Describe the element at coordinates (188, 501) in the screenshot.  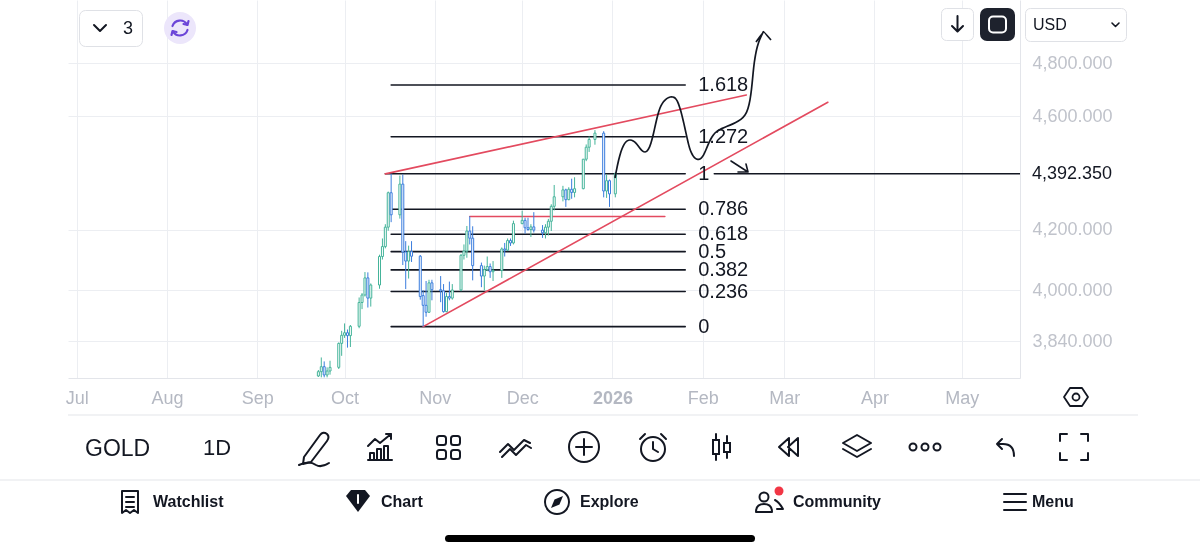
I see `text: Watchlist` at that location.